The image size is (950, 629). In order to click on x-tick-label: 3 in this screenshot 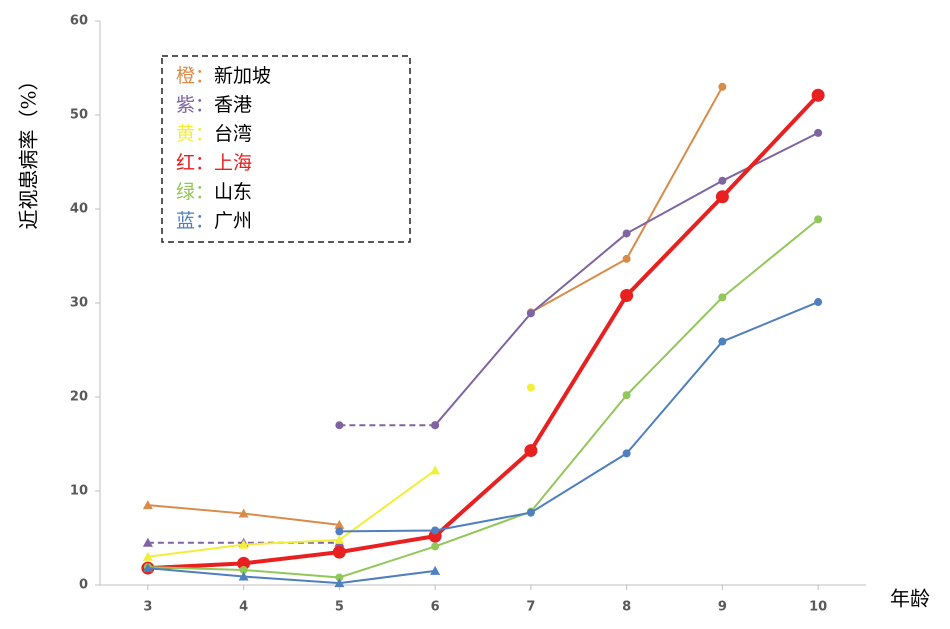, I will do `click(147, 607)`.